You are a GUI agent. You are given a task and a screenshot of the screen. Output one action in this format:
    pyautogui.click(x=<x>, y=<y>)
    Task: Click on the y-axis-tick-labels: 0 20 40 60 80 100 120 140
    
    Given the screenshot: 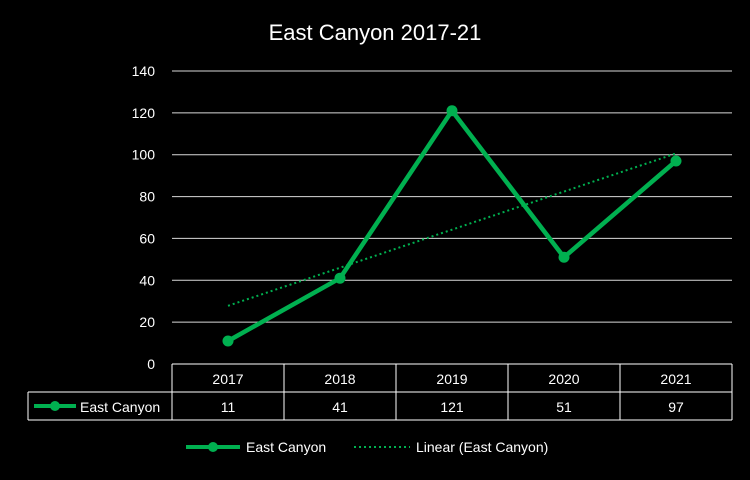 What is the action you would take?
    pyautogui.click(x=144, y=217)
    